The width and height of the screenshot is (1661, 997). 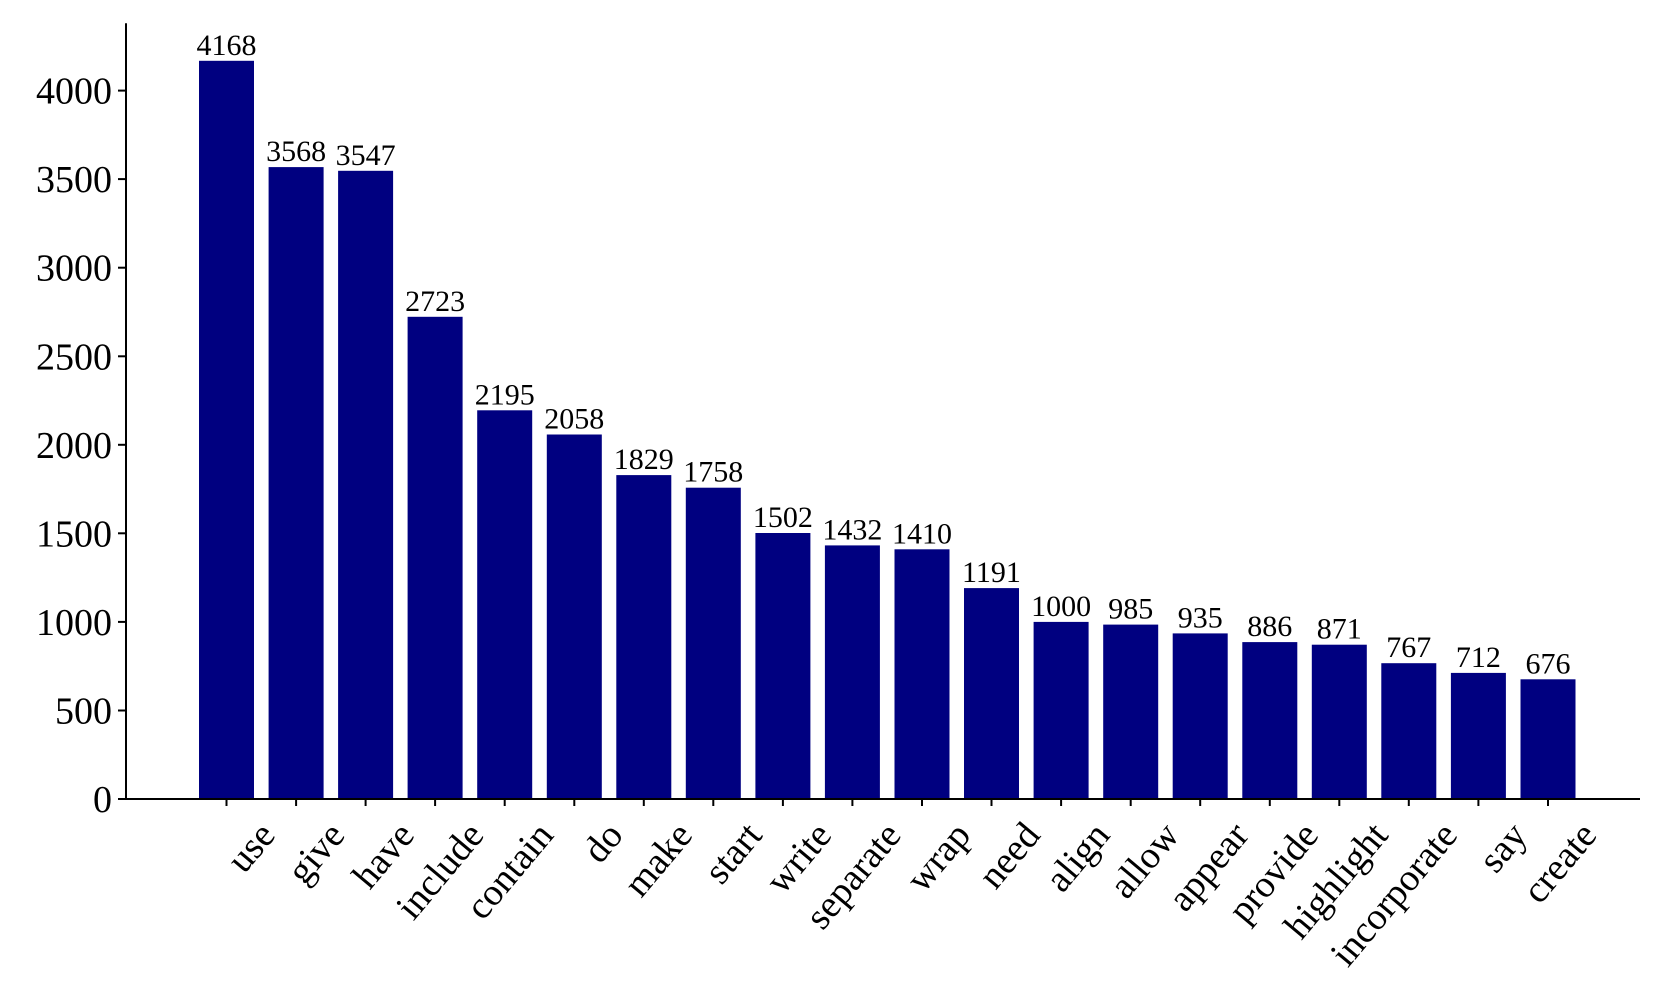 I want to click on bar-separate, so click(x=852, y=672).